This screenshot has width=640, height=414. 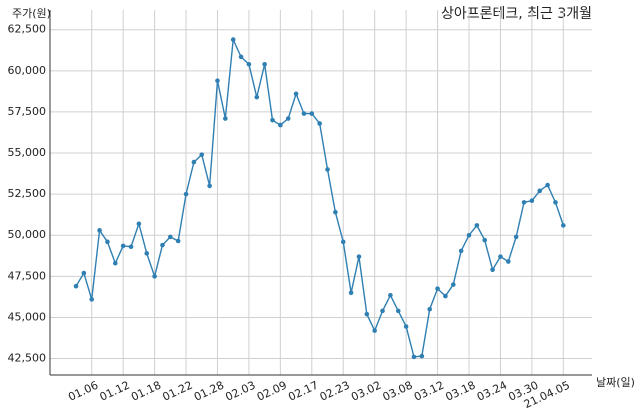 What do you see at coordinates (27, 152) in the screenshot?
I see `y-tick-label: 55,000` at bounding box center [27, 152].